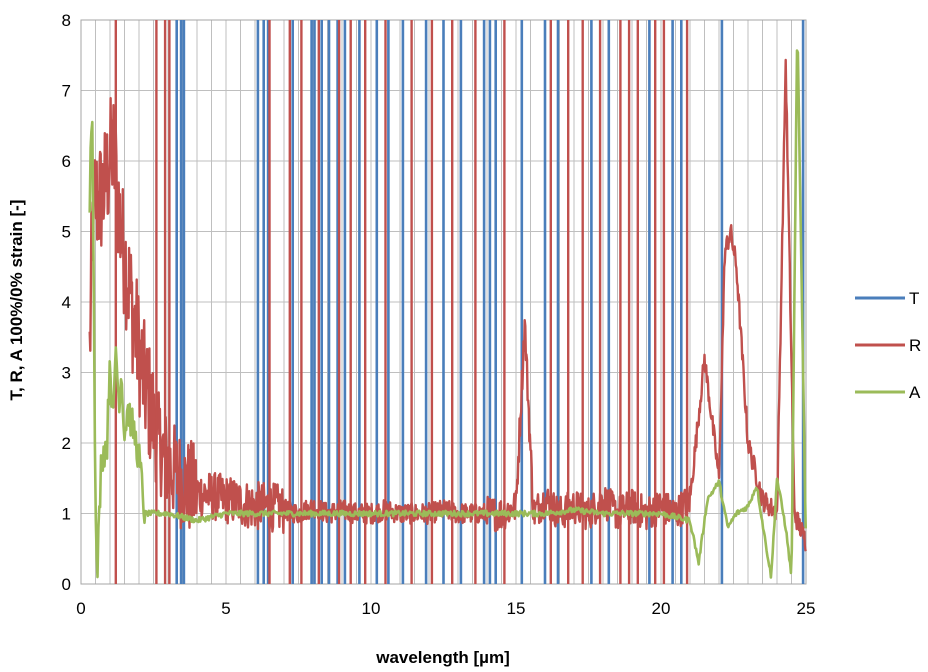  Describe the element at coordinates (915, 345) in the screenshot. I see `legend-label-R: R` at that location.